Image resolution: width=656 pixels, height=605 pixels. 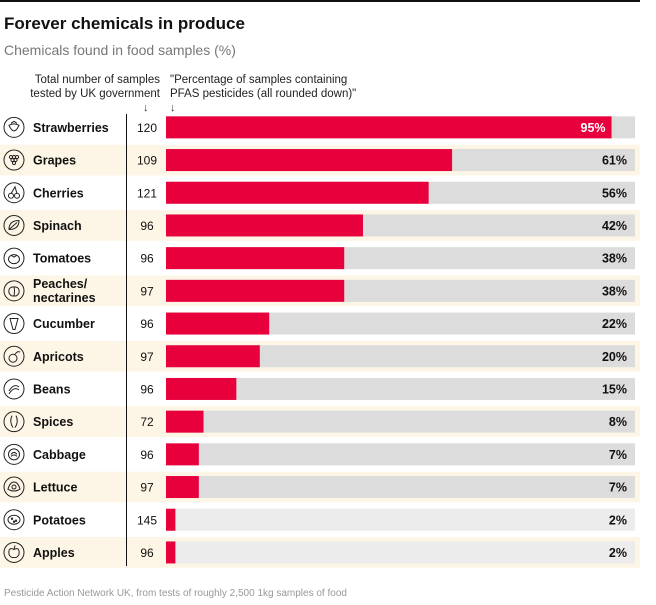 What do you see at coordinates (59, 520) in the screenshot?
I see `category-label: Potatoes` at bounding box center [59, 520].